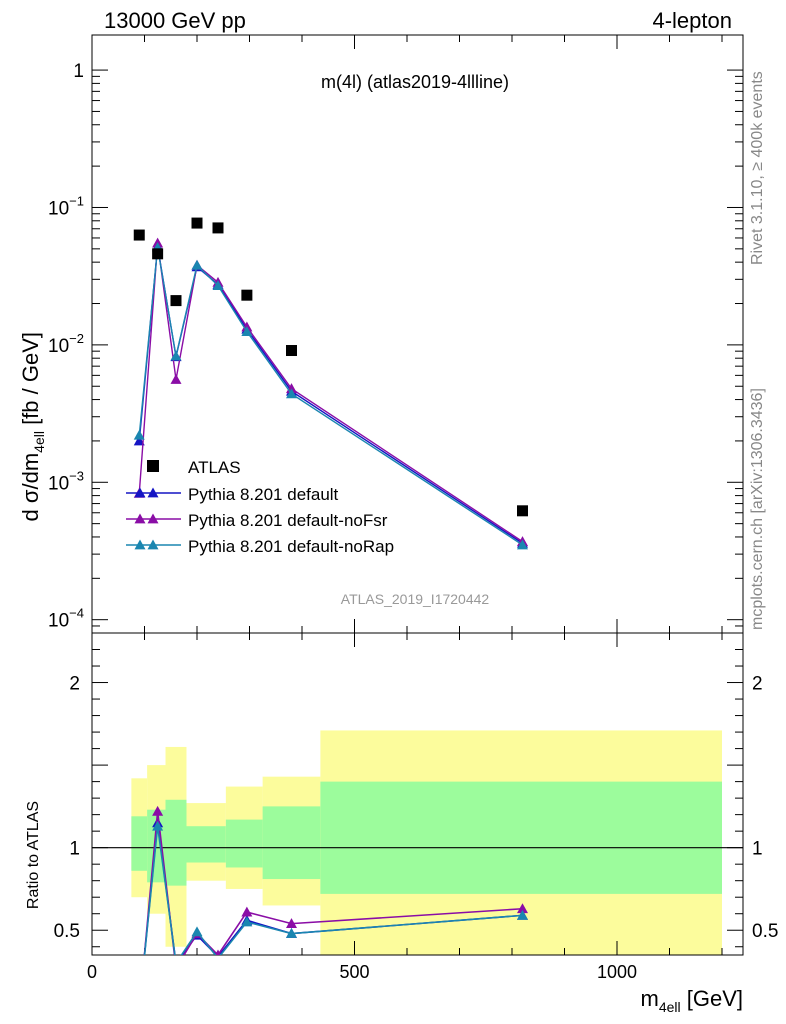 This screenshot has width=786, height=1024. What do you see at coordinates (765, 931) in the screenshot?
I see `ratio-tick-label-right: 0.5` at bounding box center [765, 931].